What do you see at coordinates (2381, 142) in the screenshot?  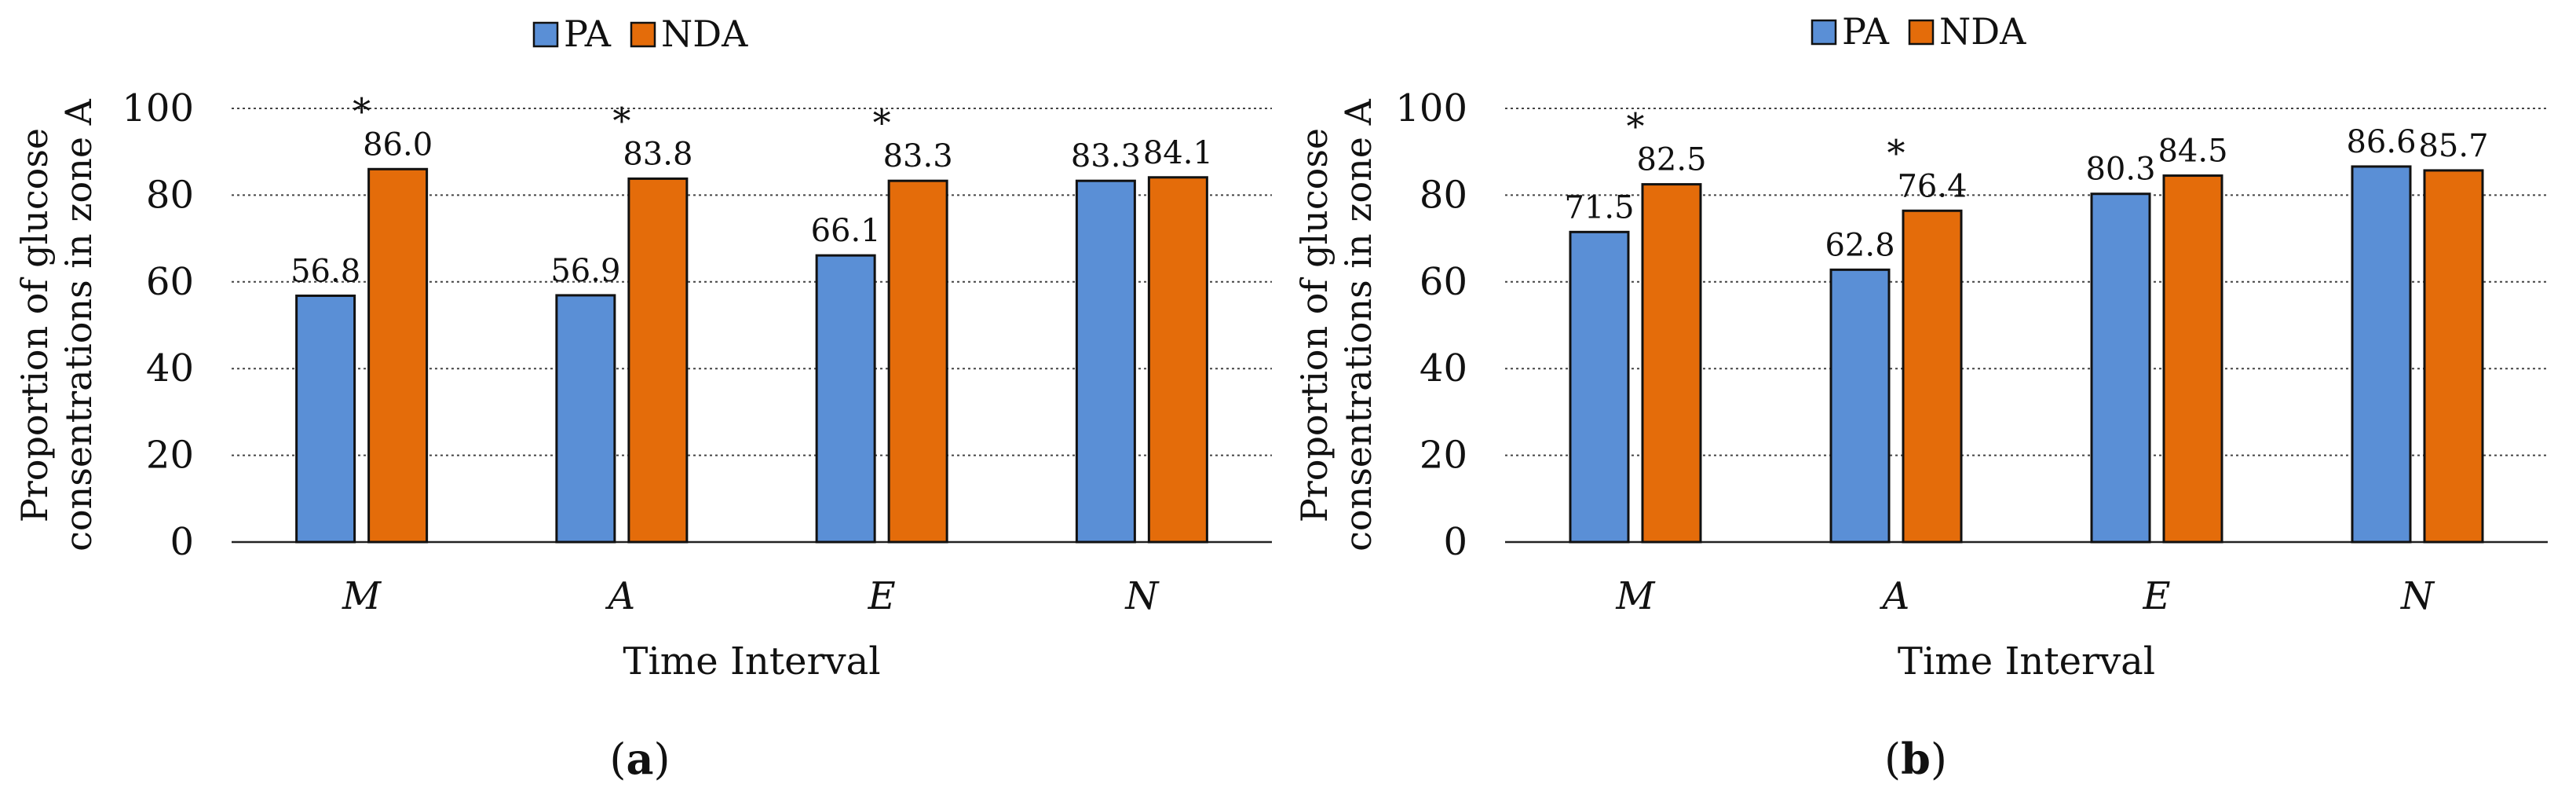 I see `data-label: 86.6` at bounding box center [2381, 142].